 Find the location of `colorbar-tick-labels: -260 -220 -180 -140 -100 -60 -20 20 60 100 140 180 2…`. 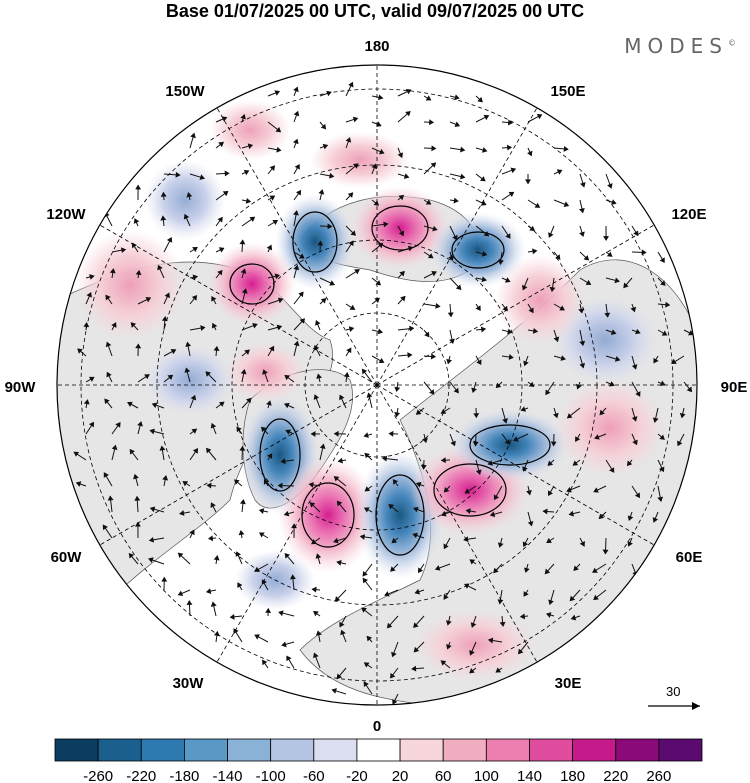

colorbar-tick-labels: -260 -220 -180 -140 -100 -60 -20 20 60 100 140 180 2… is located at coordinates (377, 775).